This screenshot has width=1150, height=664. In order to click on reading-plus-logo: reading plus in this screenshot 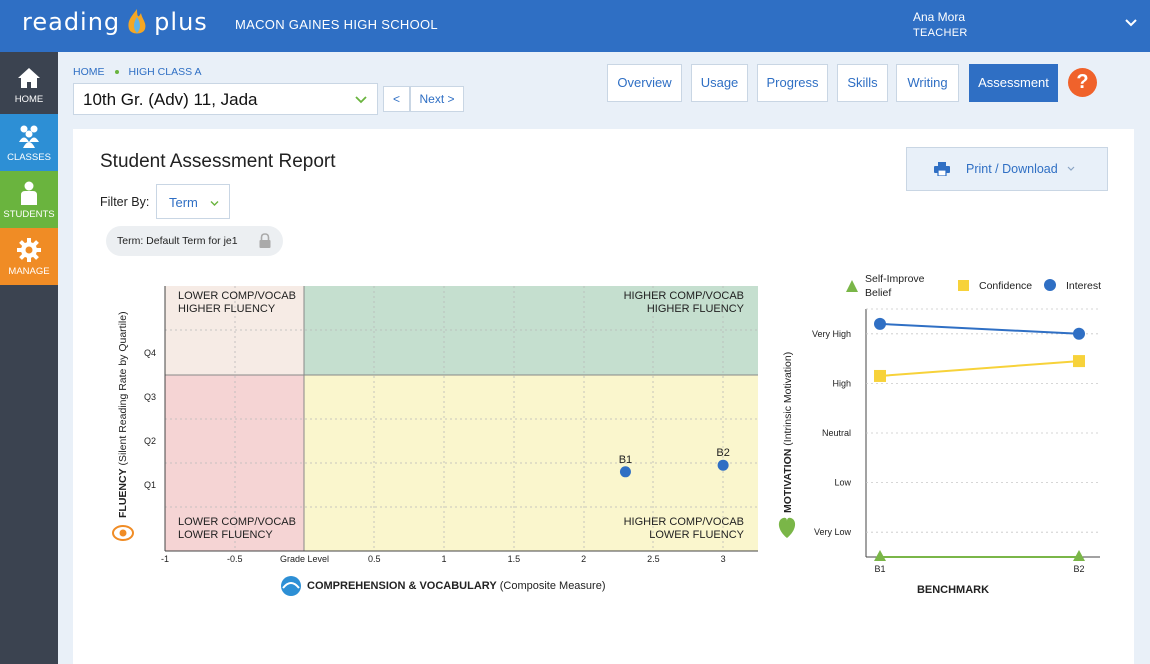, I will do `click(115, 22)`.